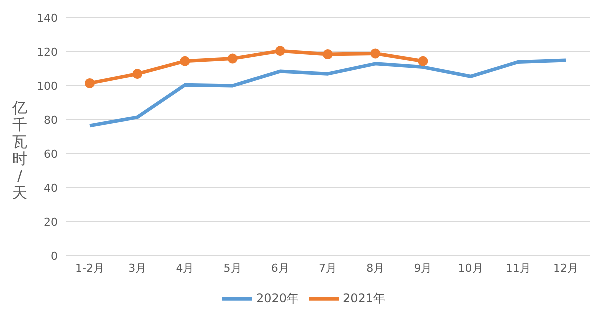  I want to click on x-tick-label: 11月, so click(518, 268).